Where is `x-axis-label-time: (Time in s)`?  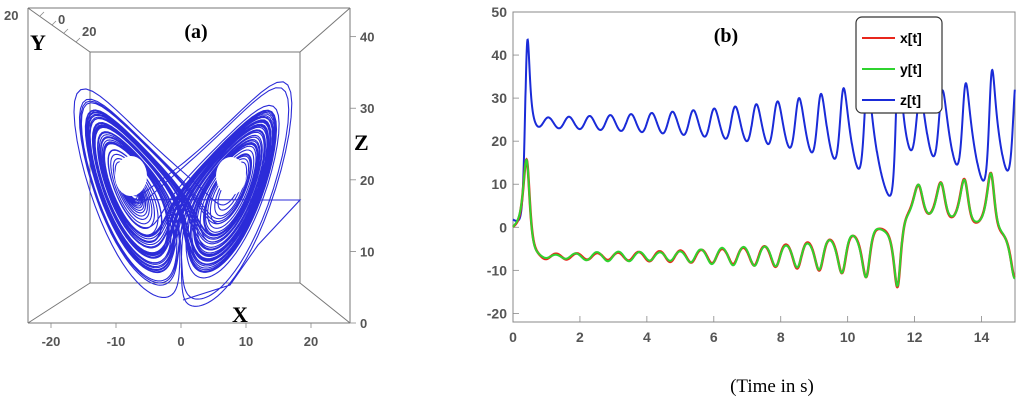 x-axis-label-time: (Time in s) is located at coordinates (772, 386).